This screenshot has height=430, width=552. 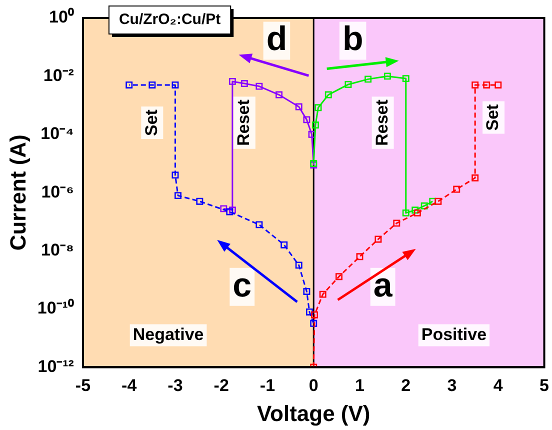 What do you see at coordinates (58, 75) in the screenshot?
I see `y-tick-label: 10⁻²` at bounding box center [58, 75].